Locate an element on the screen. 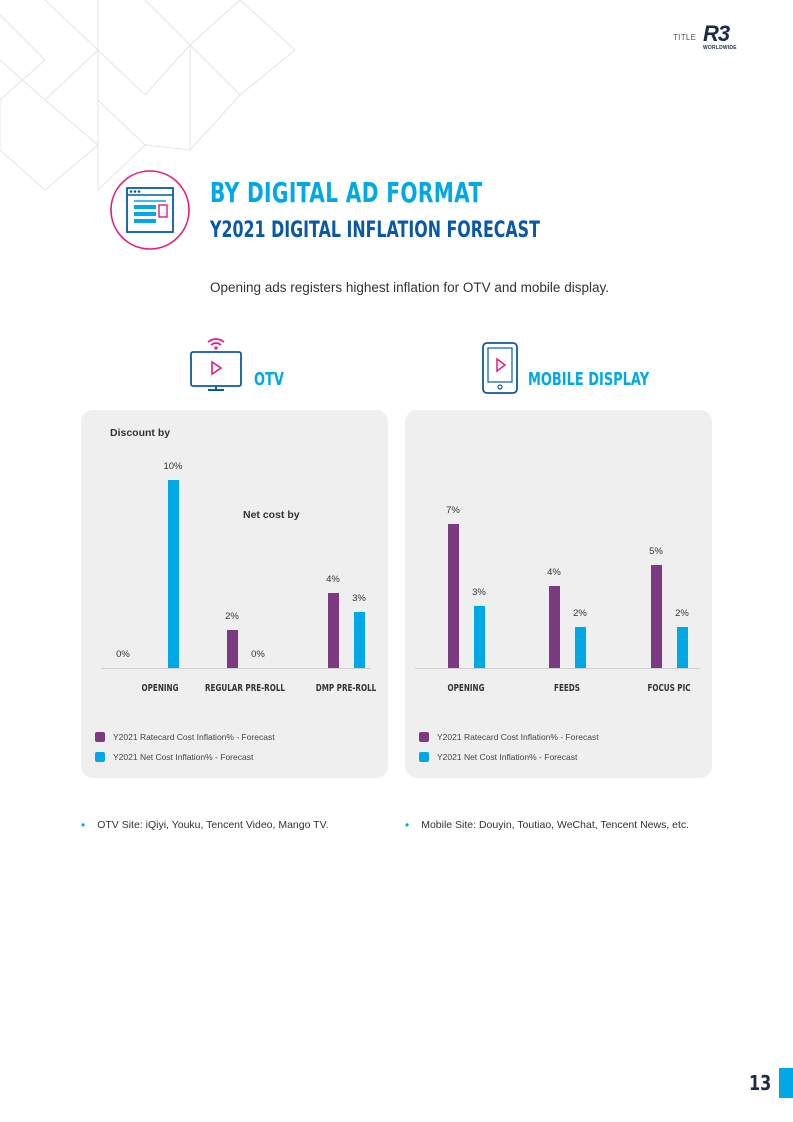 The height and width of the screenshot is (1122, 793). background-pattern is located at coordinates (148, 96).